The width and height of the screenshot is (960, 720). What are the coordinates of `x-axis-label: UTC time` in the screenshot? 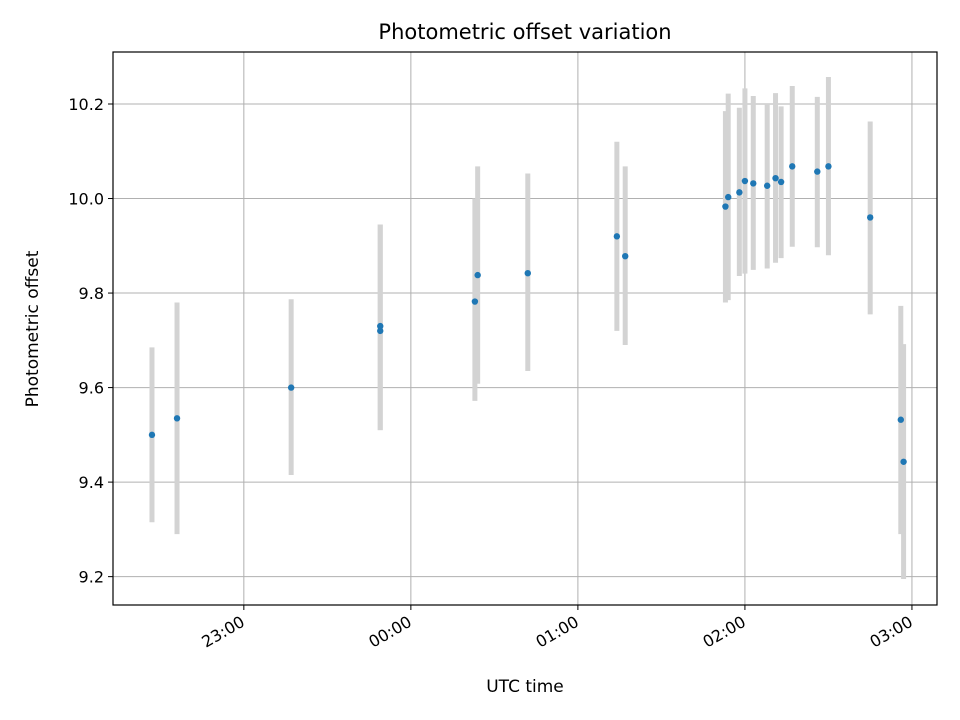 It's located at (525, 687).